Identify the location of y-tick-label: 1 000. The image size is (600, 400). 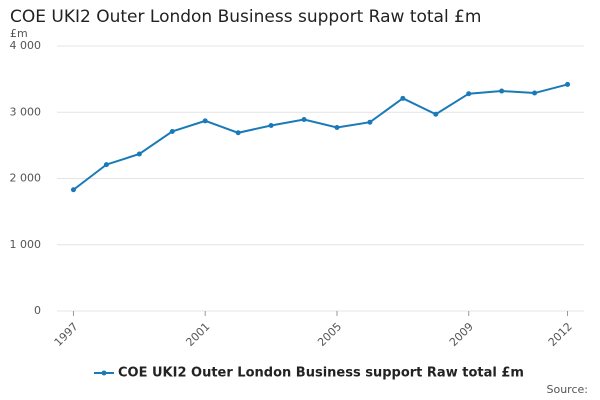
(26, 244).